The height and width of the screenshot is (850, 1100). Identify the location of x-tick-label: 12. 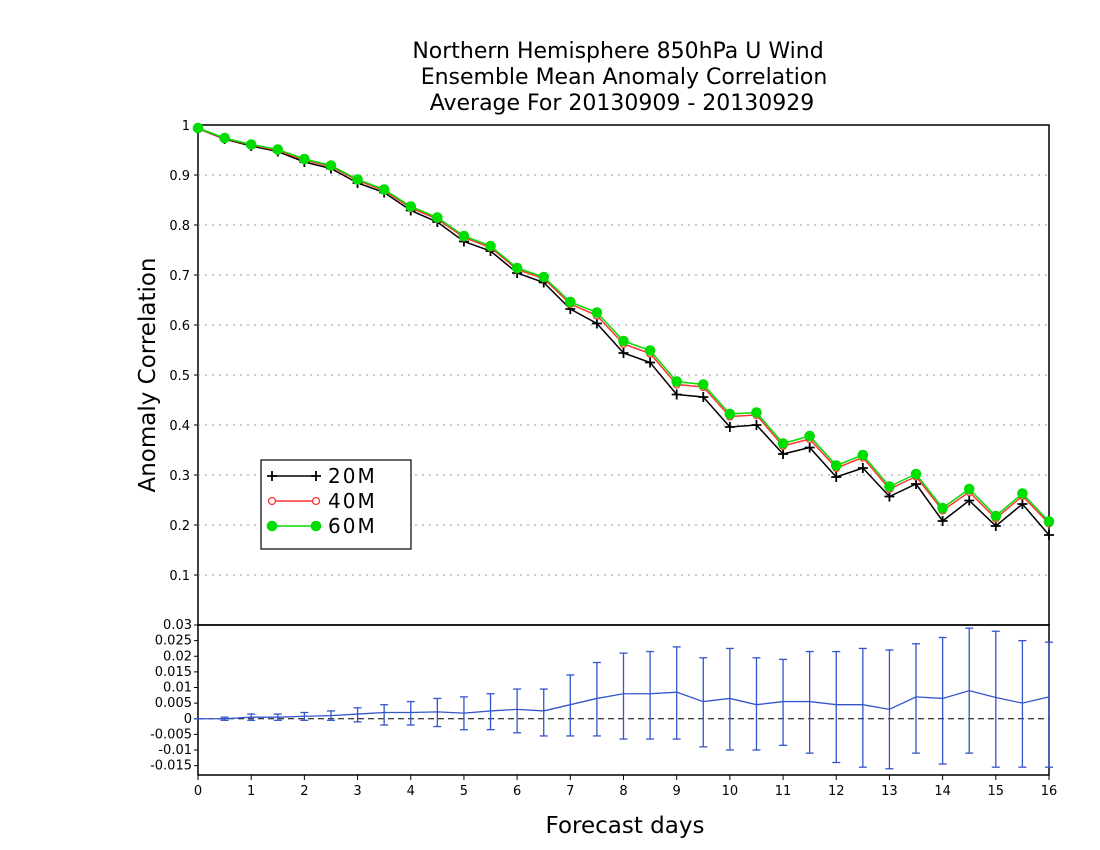
(836, 791).